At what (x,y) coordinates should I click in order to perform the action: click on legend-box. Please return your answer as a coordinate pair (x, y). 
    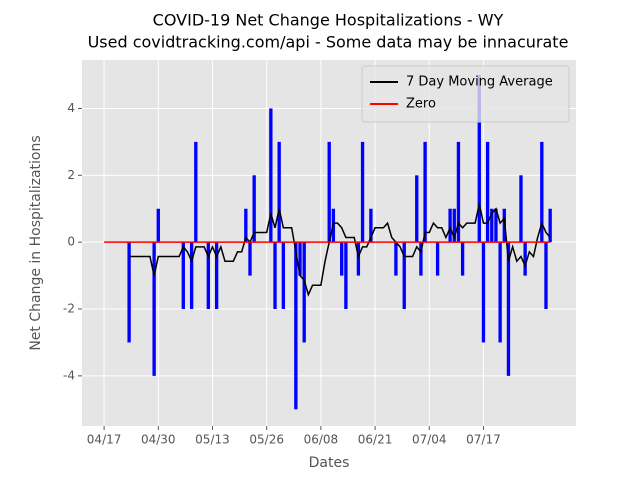
    Looking at the image, I should click on (465, 94).